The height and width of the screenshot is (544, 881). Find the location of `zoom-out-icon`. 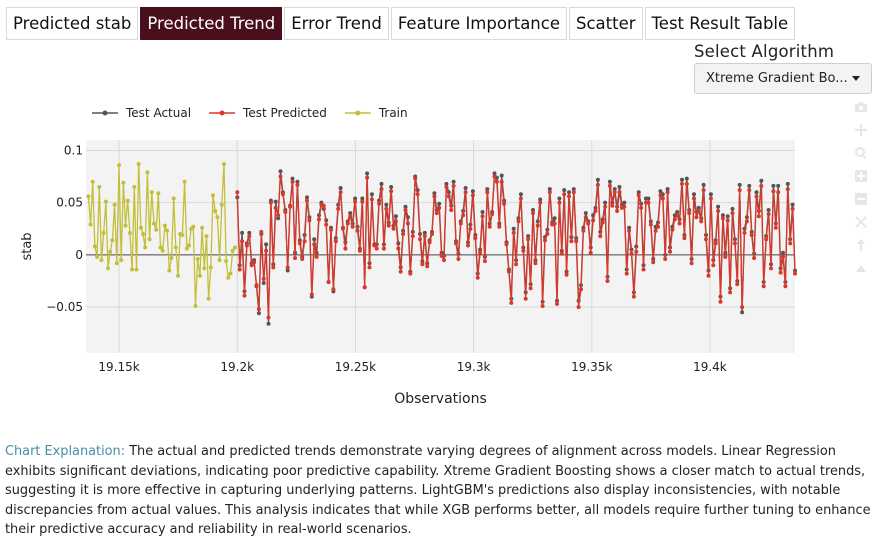

zoom-out-icon is located at coordinates (861, 199).